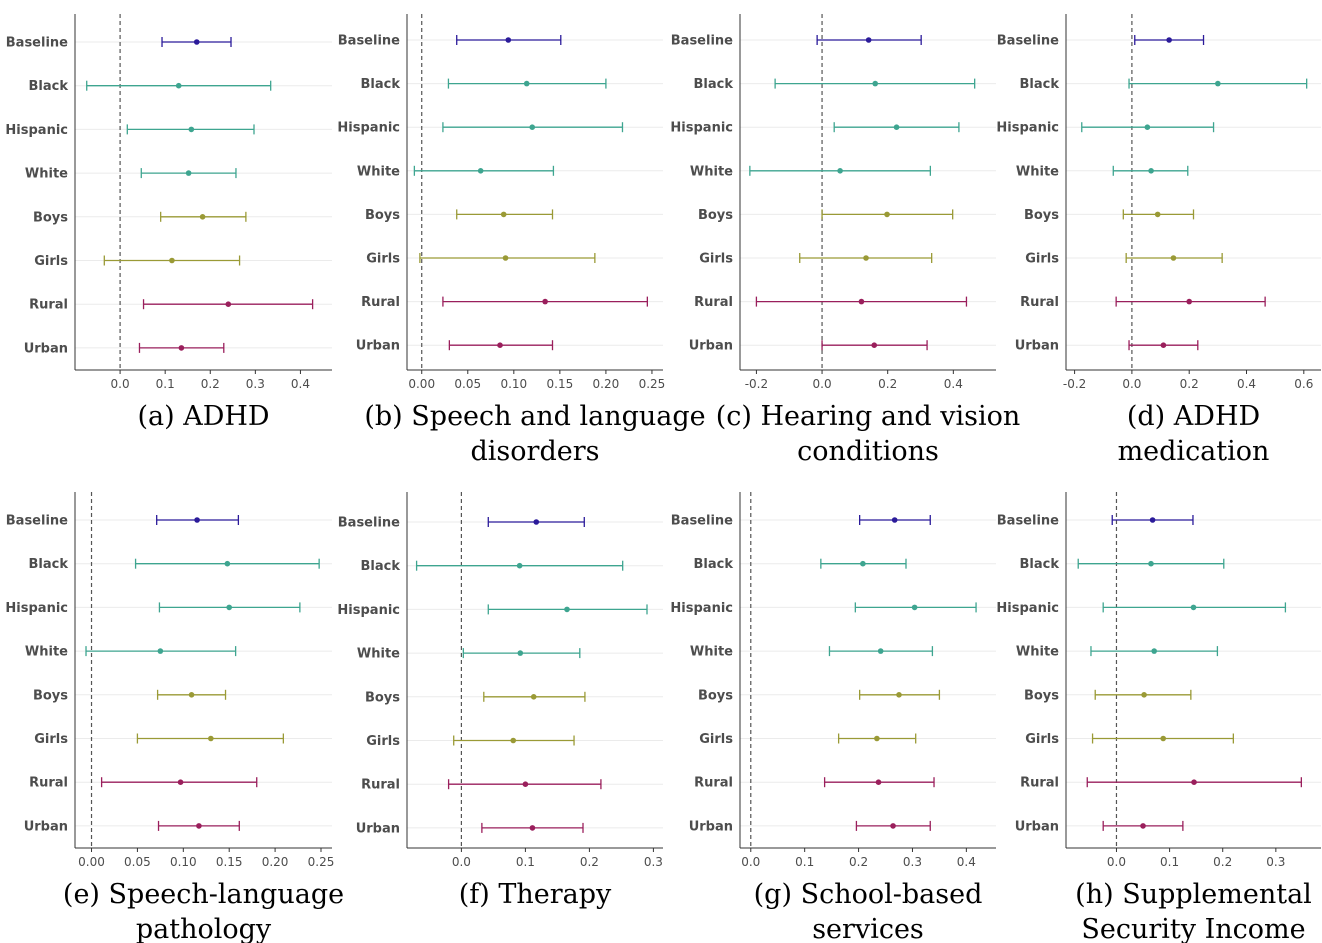 Image resolution: width=1322 pixels, height=943 pixels. I want to click on x-tick-label: 0.25, so click(321, 862).